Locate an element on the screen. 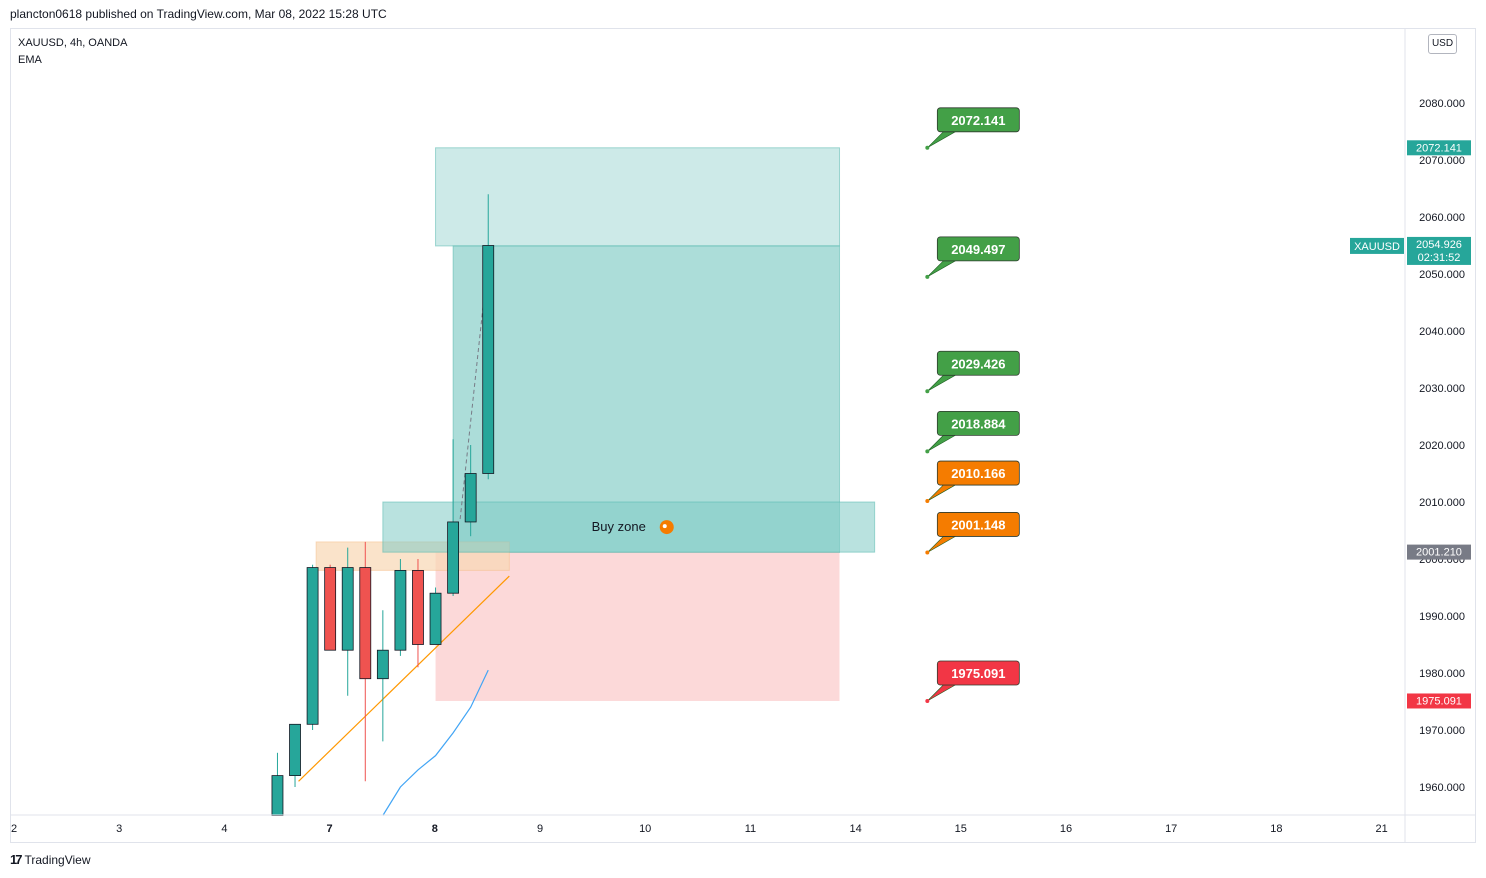  symbol-tag-bg is located at coordinates (1377, 245).